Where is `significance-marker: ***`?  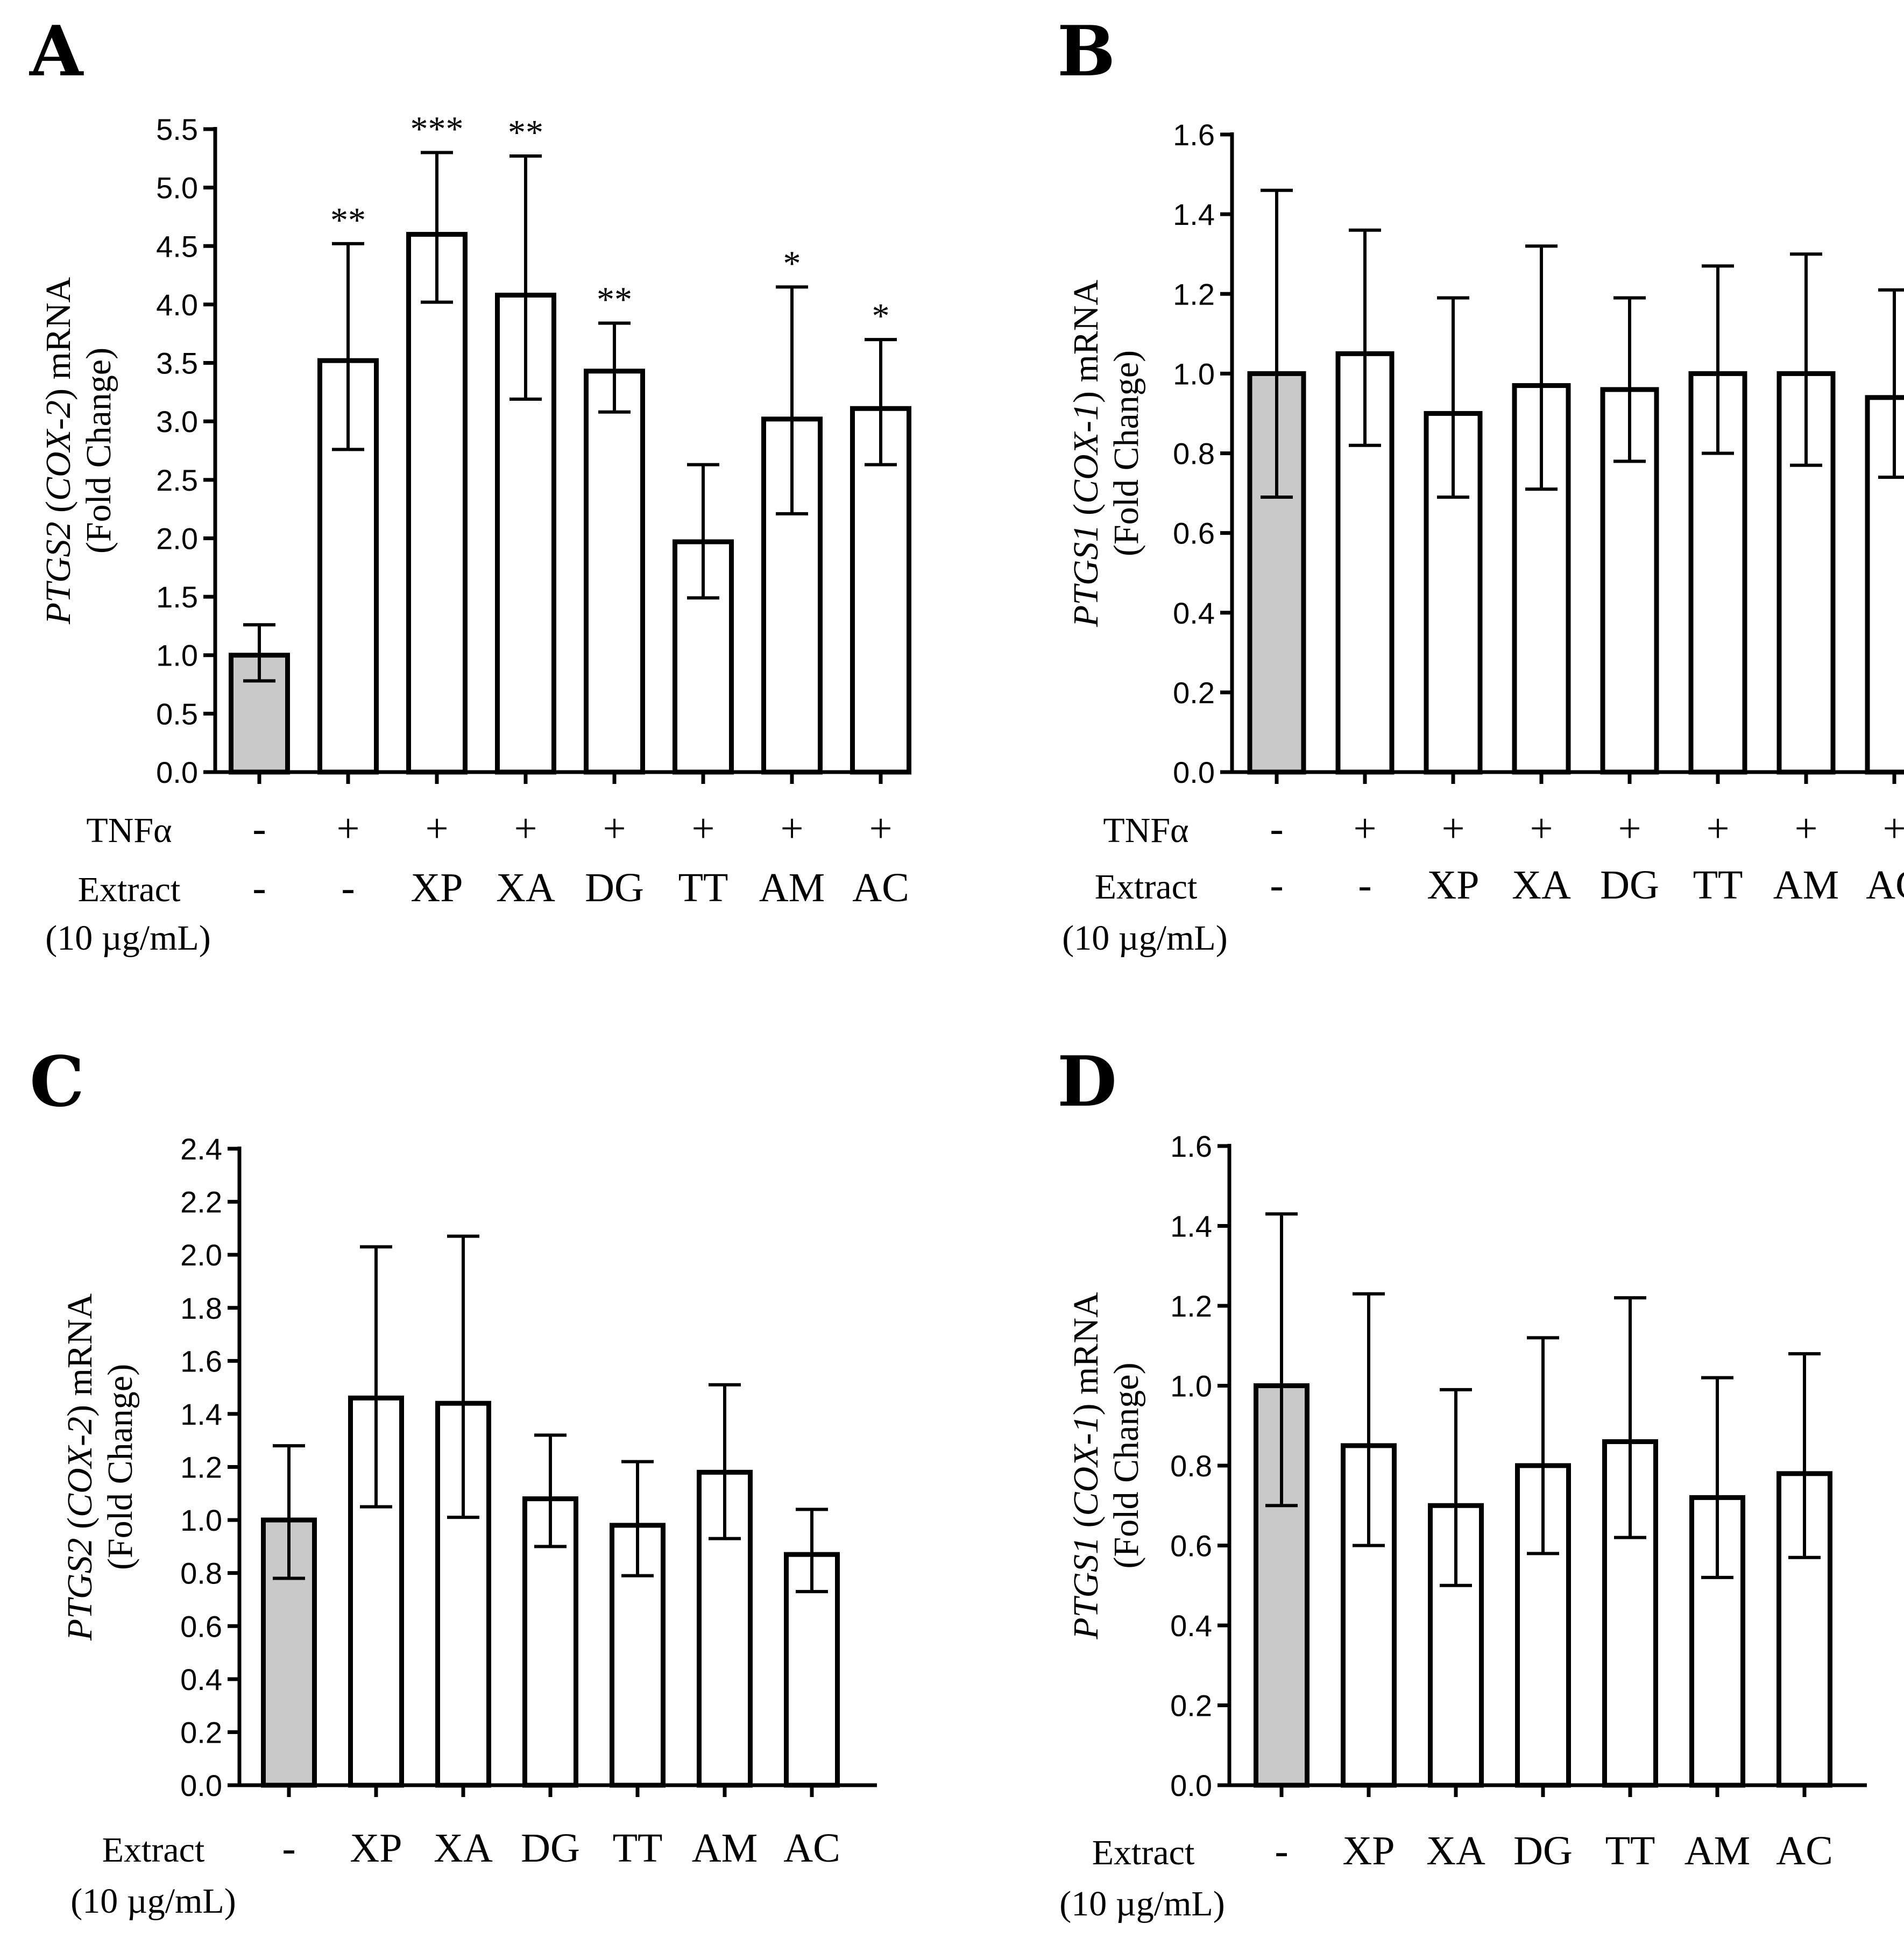
significance-marker: *** is located at coordinates (437, 128).